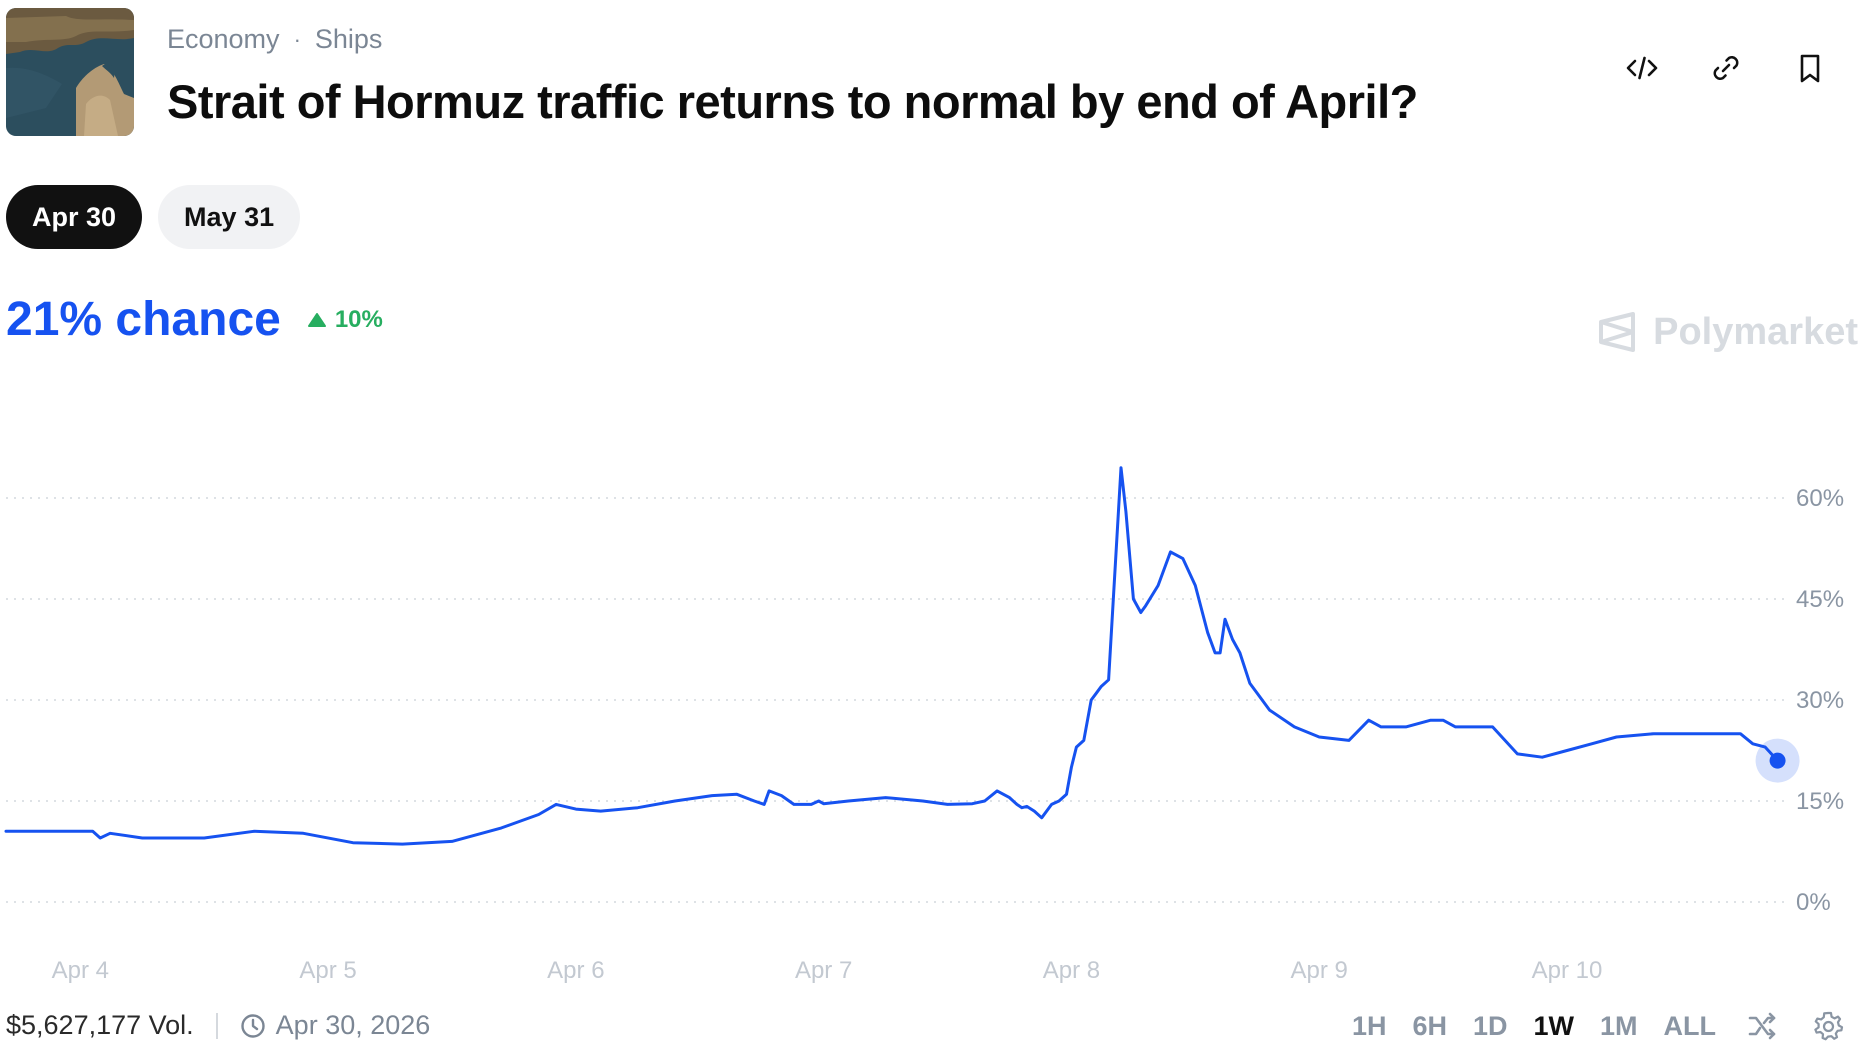 The width and height of the screenshot is (1860, 1050). I want to click on y-tick-label: 60%, so click(1820, 498).